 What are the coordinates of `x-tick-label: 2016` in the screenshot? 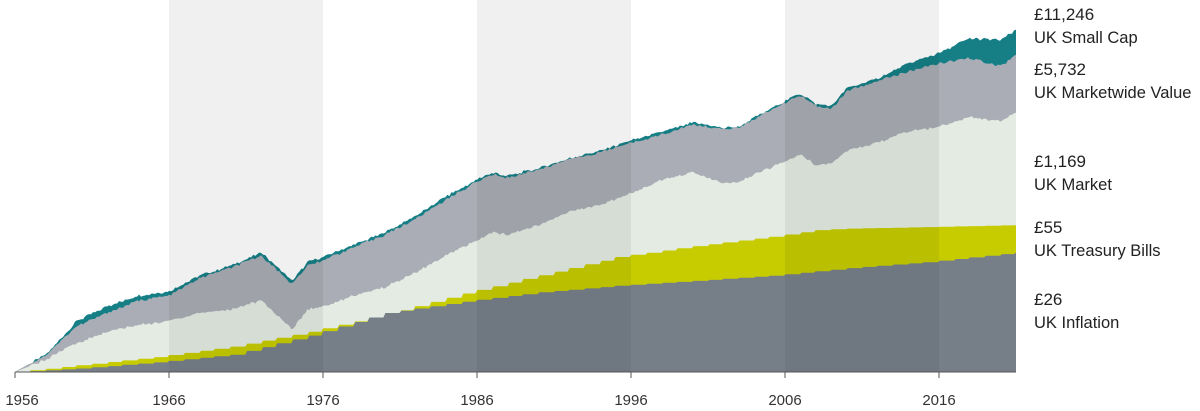 It's located at (938, 400).